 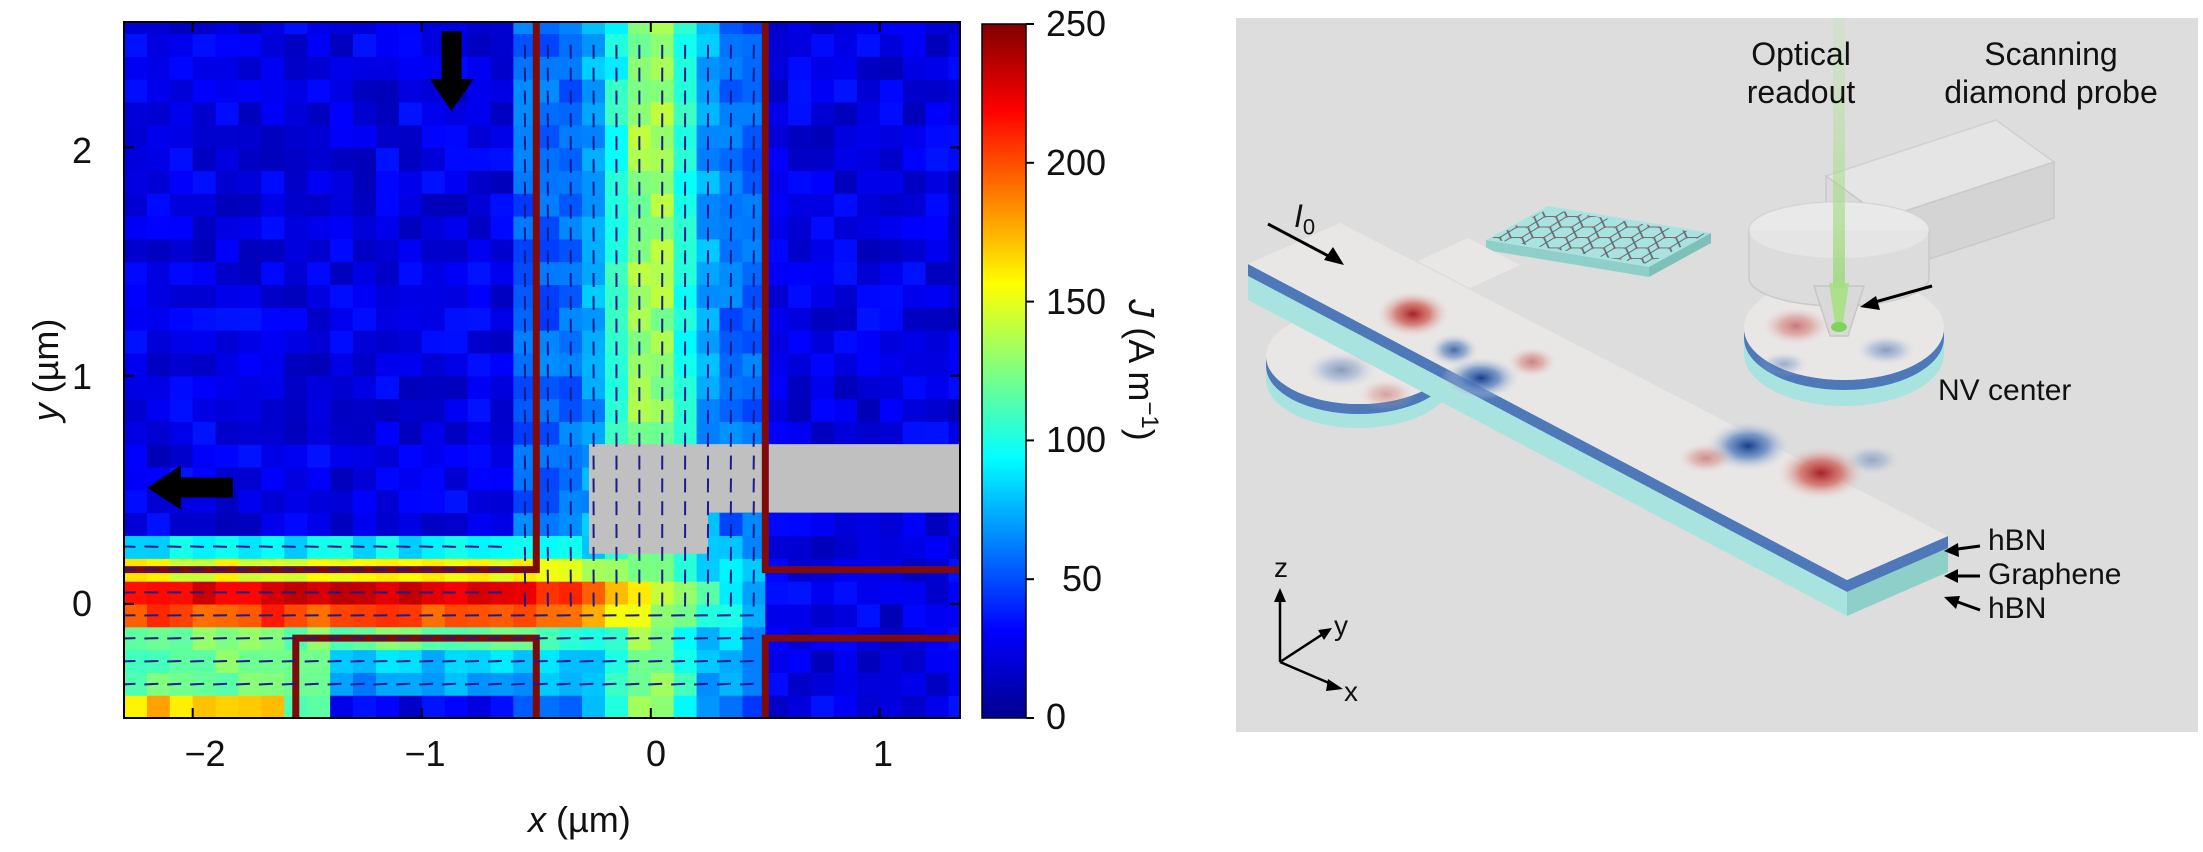 I want to click on hbn-bottom-label: hBN, so click(x=2017, y=608).